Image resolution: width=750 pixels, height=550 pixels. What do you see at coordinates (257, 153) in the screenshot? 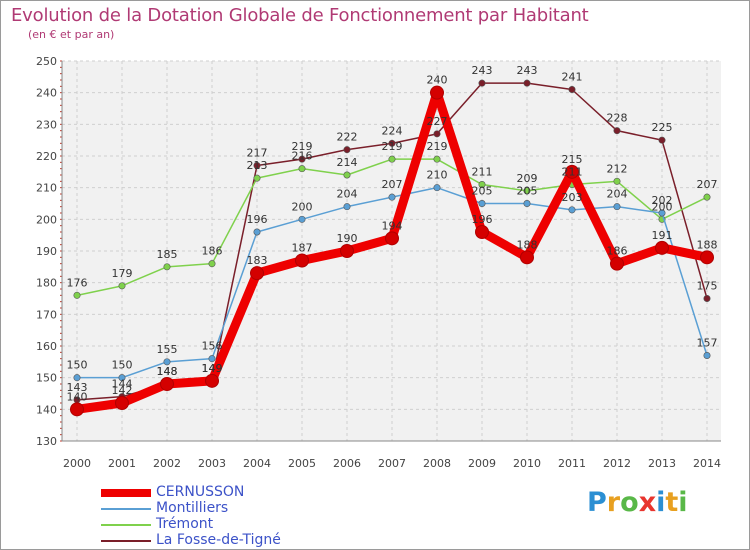
I see `data-label: 217` at bounding box center [257, 153].